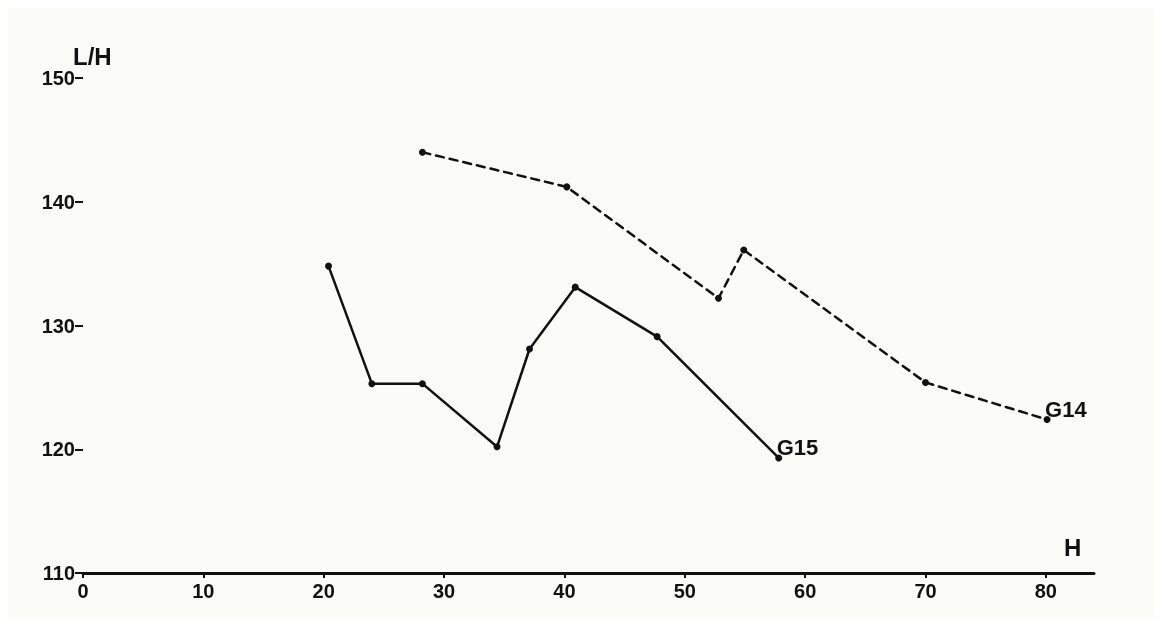  What do you see at coordinates (1073, 547) in the screenshot?
I see `x-axis-title: H` at bounding box center [1073, 547].